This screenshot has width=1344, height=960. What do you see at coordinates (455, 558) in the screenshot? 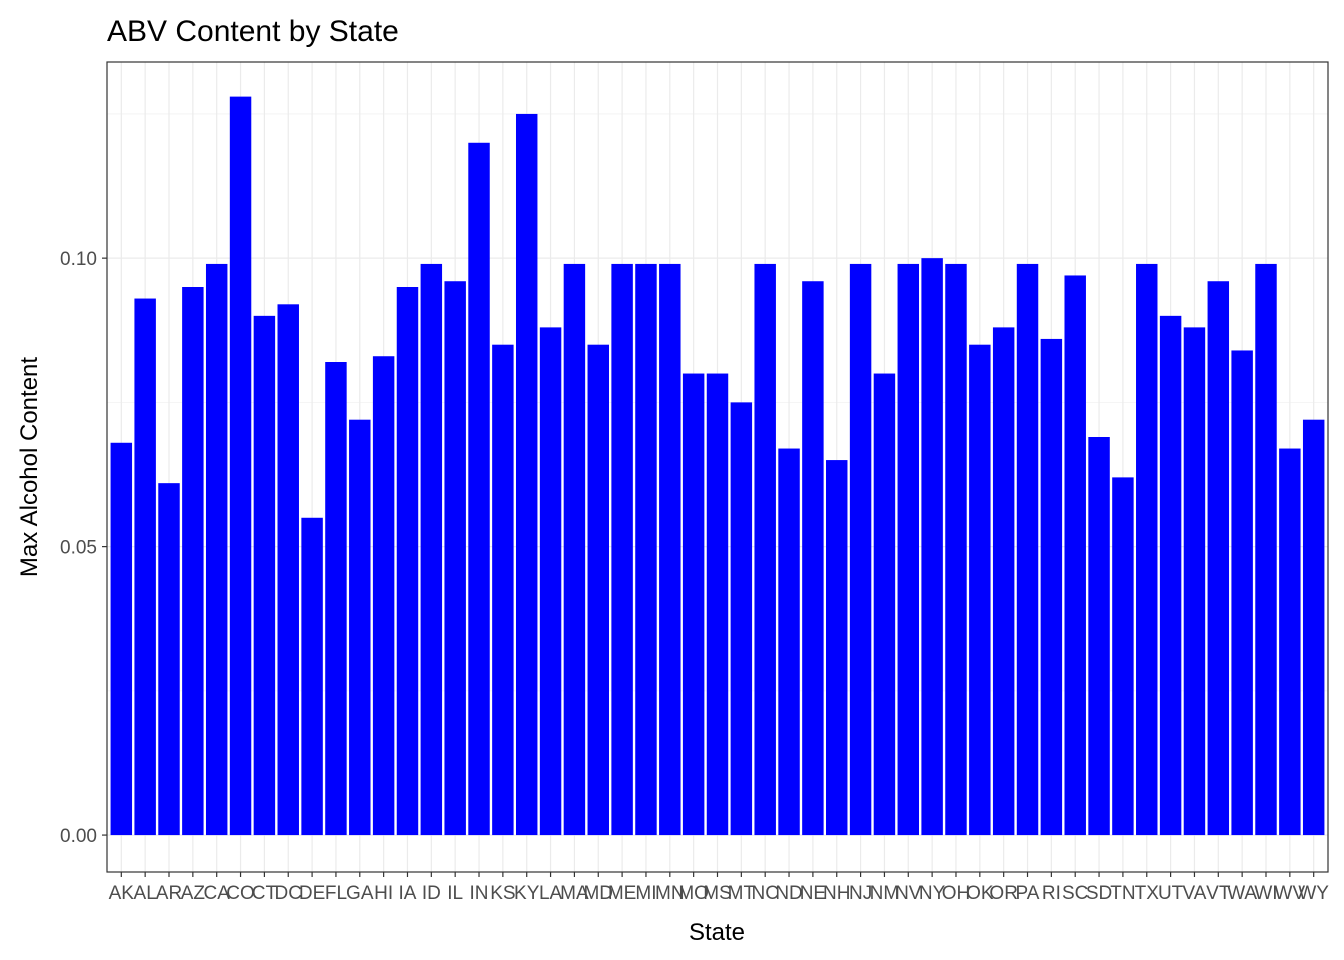
I see `bar-il` at bounding box center [455, 558].